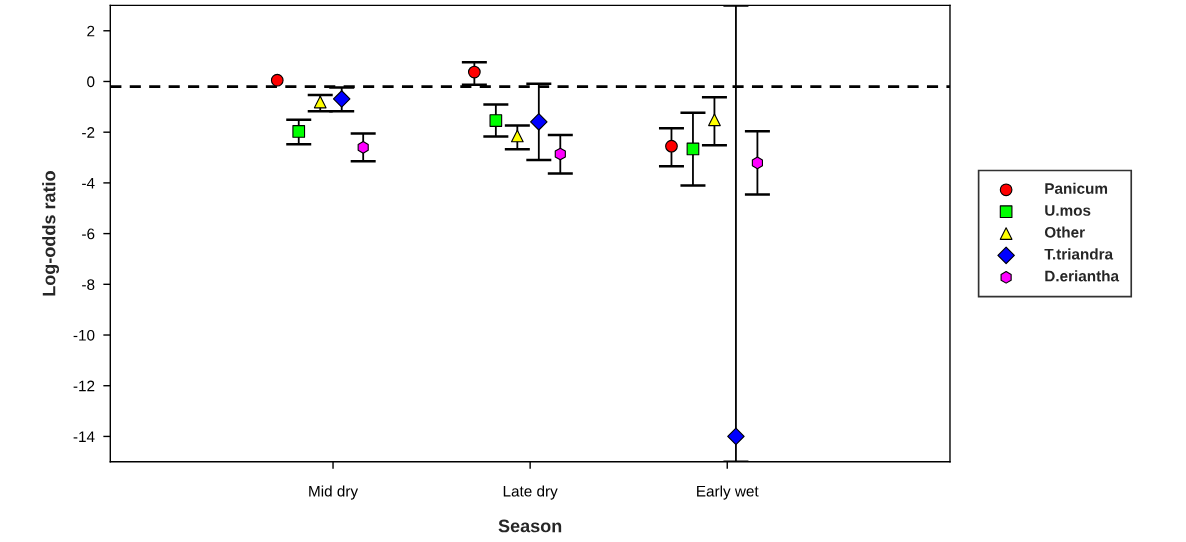 This screenshot has height=542, width=1186. I want to click on y-tick-label: -12, so click(84, 386).